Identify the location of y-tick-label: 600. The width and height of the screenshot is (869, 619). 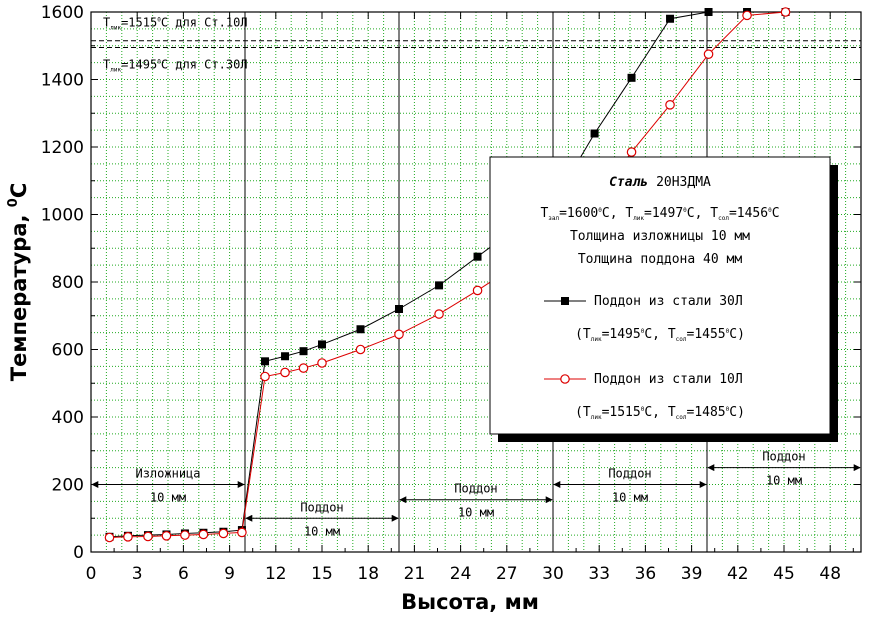
(68, 351).